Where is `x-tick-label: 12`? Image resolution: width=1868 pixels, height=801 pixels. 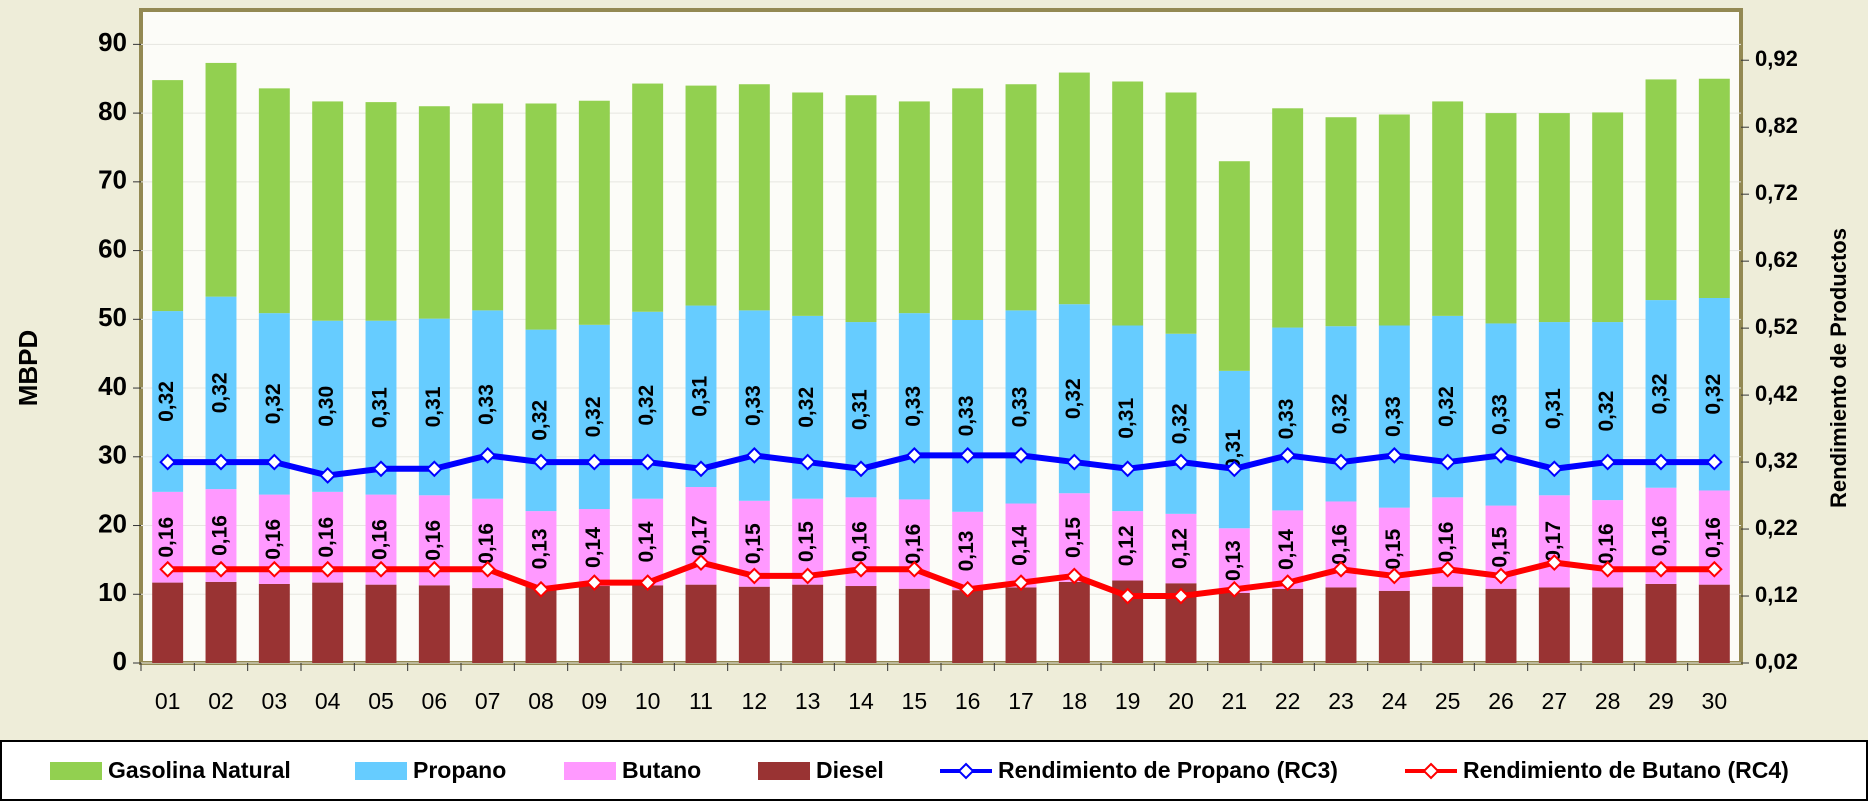
x-tick-label: 12 is located at coordinates (755, 701).